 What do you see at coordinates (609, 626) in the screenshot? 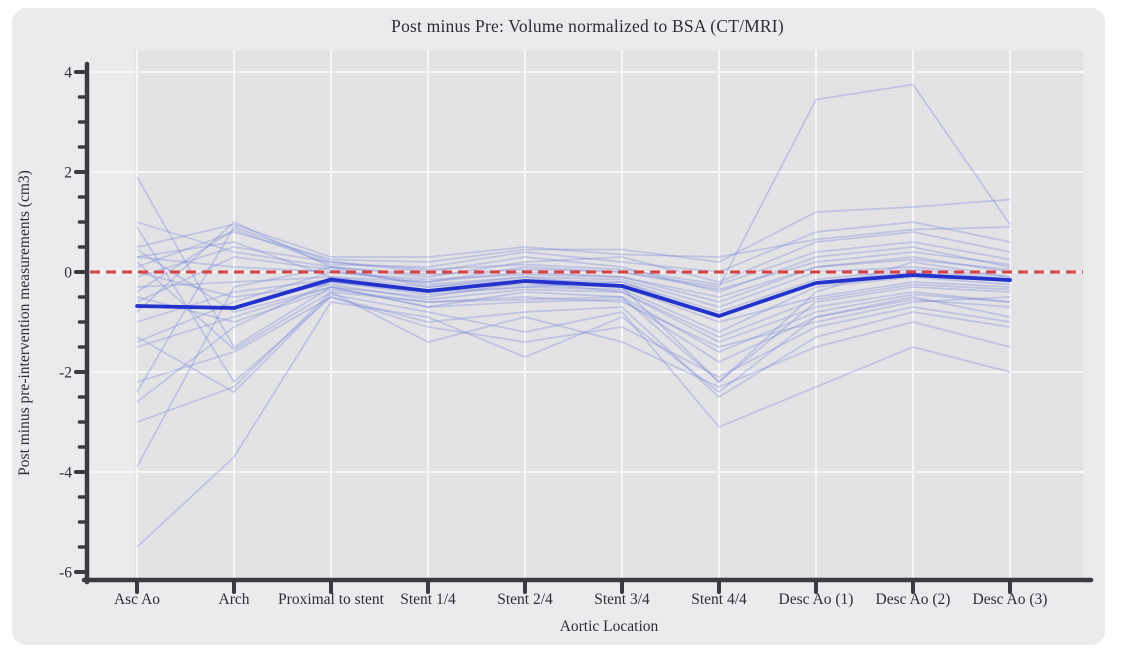
I see `x-axis-title: Aortic Location` at bounding box center [609, 626].